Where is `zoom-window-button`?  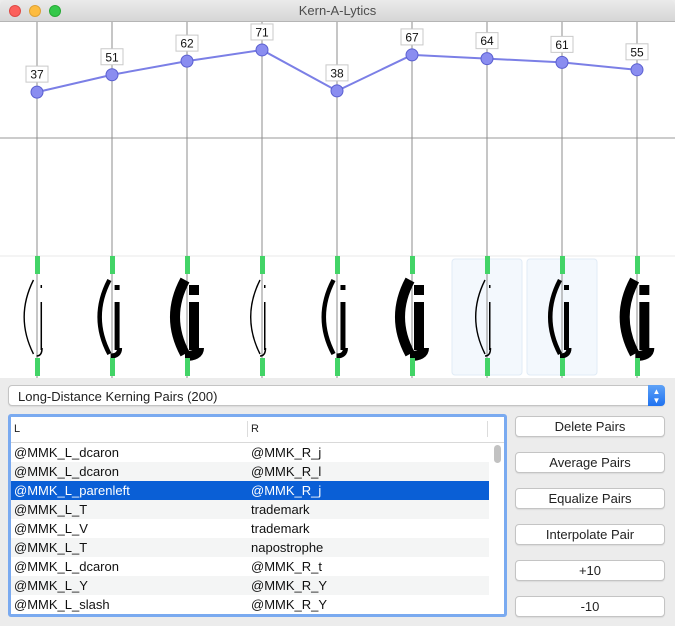 zoom-window-button is located at coordinates (55, 11).